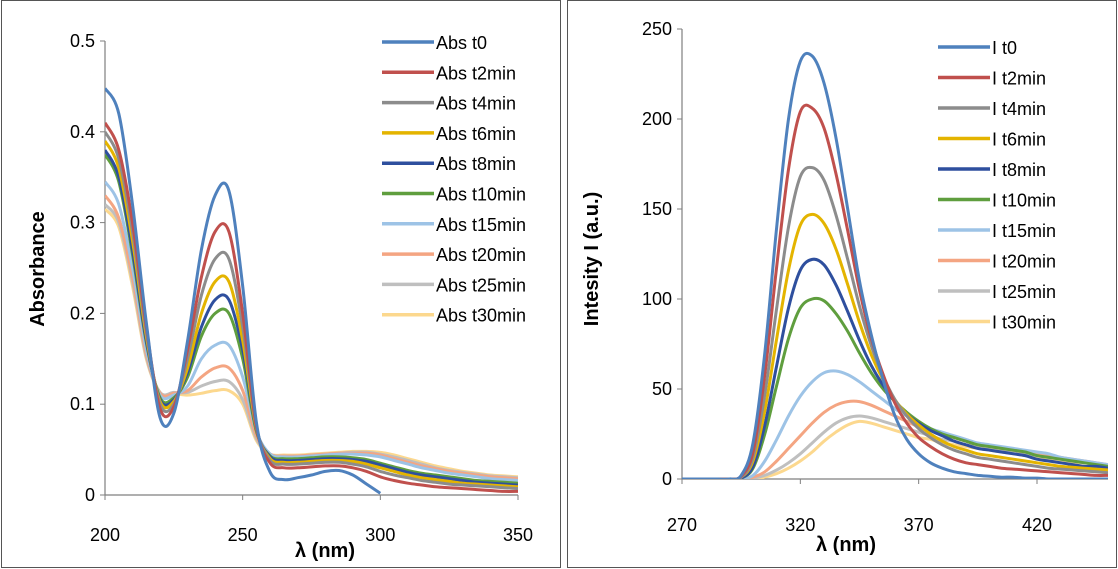  What do you see at coordinates (1024, 231) in the screenshot?
I see `legend-label: I t15min` at bounding box center [1024, 231].